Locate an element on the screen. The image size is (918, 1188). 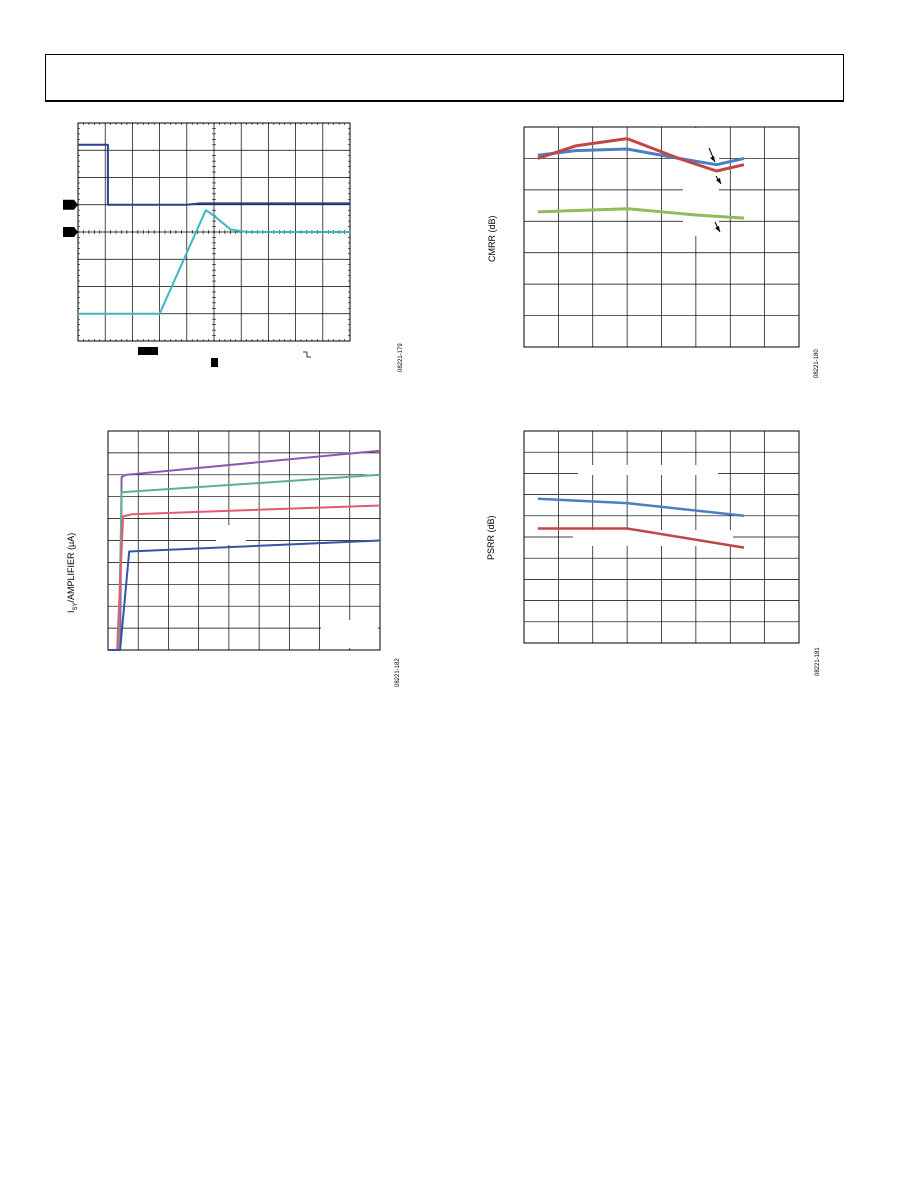
isy-ylabel: ISY/AMPLIFIER (µA) is located at coordinates (72, 573).